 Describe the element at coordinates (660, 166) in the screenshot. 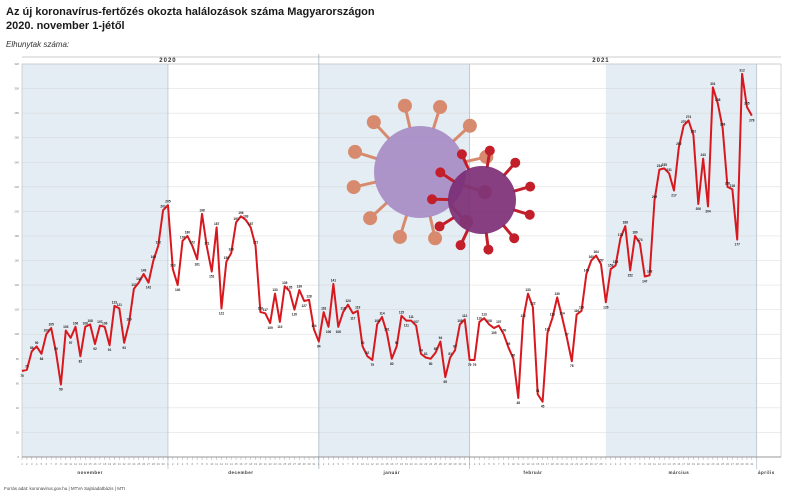

I see `data-label: 234` at that location.